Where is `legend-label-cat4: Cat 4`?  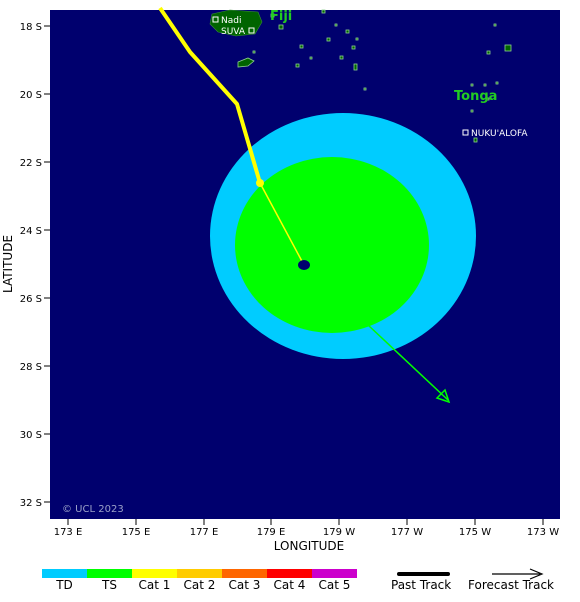
legend-label-cat4: Cat 4 is located at coordinates (289, 585).